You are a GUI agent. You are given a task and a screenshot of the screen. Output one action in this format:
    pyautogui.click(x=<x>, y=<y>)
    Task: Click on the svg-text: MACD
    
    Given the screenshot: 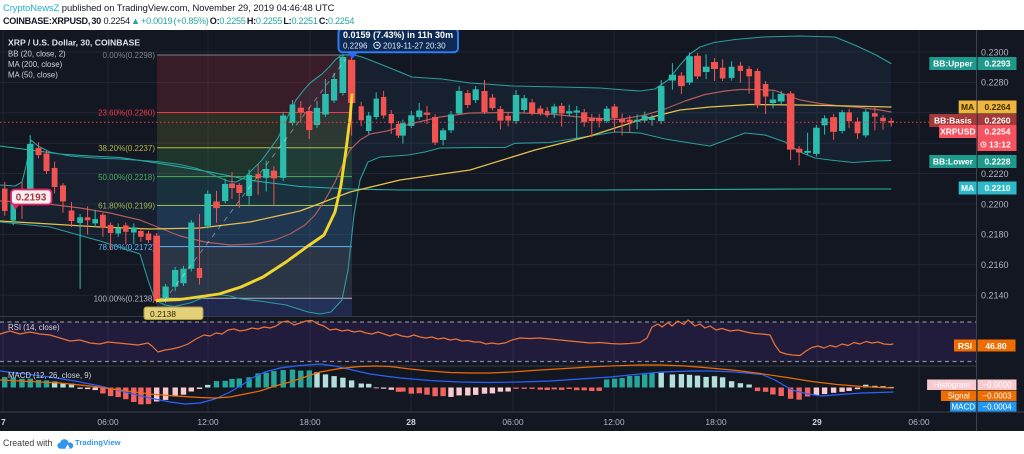 What is the action you would take?
    pyautogui.click(x=964, y=407)
    